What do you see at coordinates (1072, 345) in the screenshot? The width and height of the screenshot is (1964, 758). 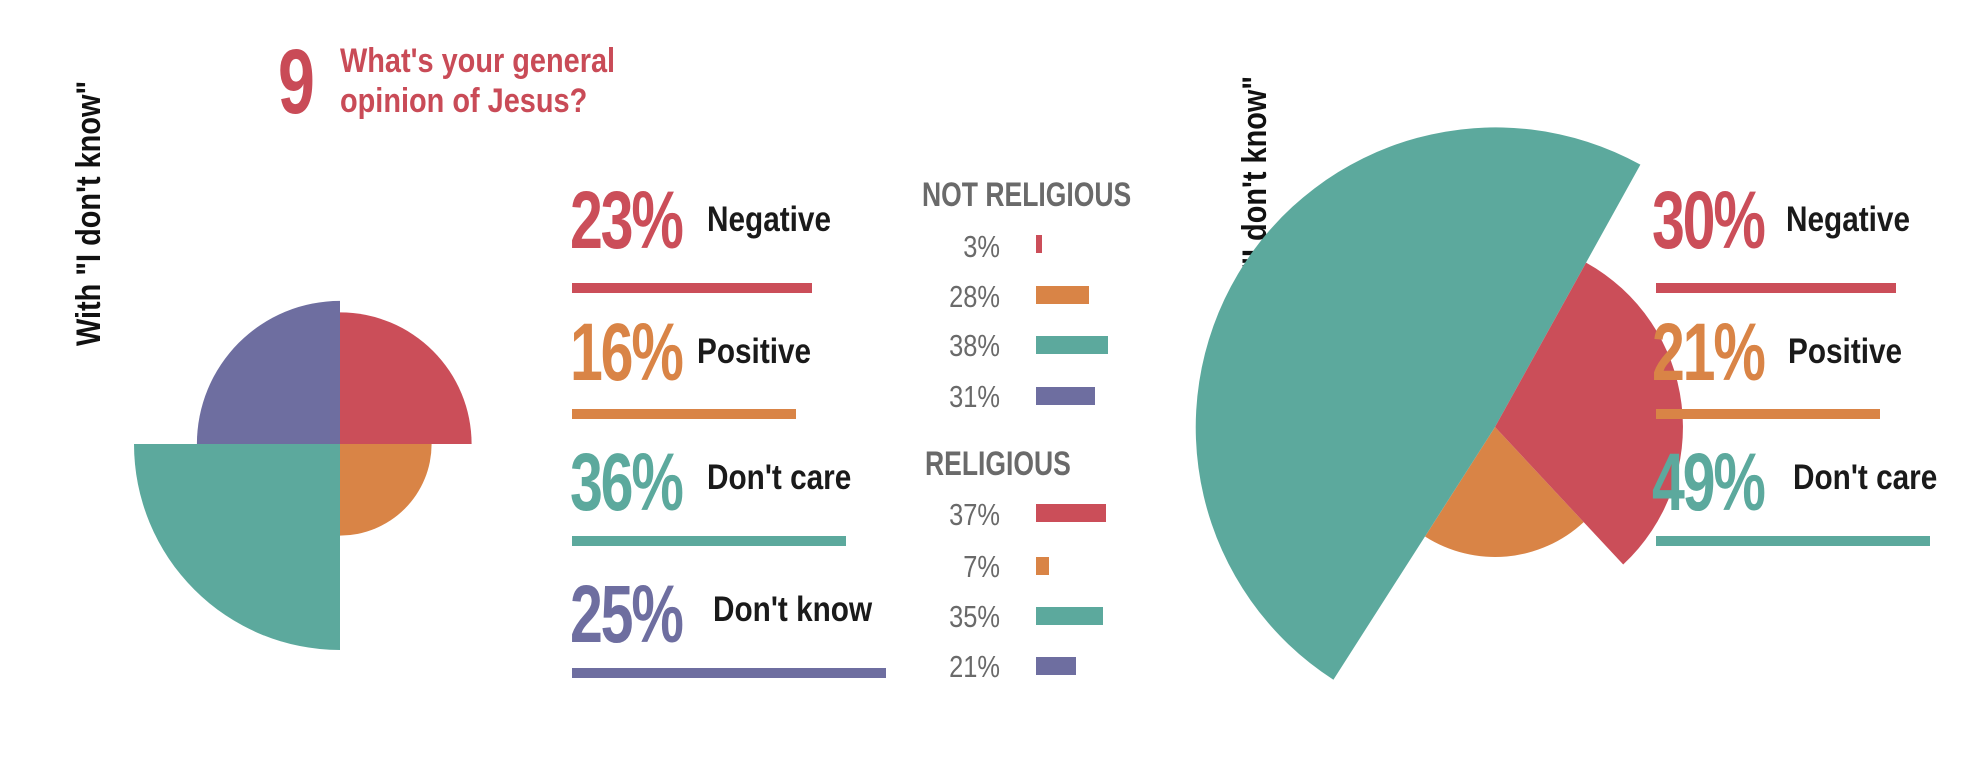 I see `not-religious-bar-dont-care` at bounding box center [1072, 345].